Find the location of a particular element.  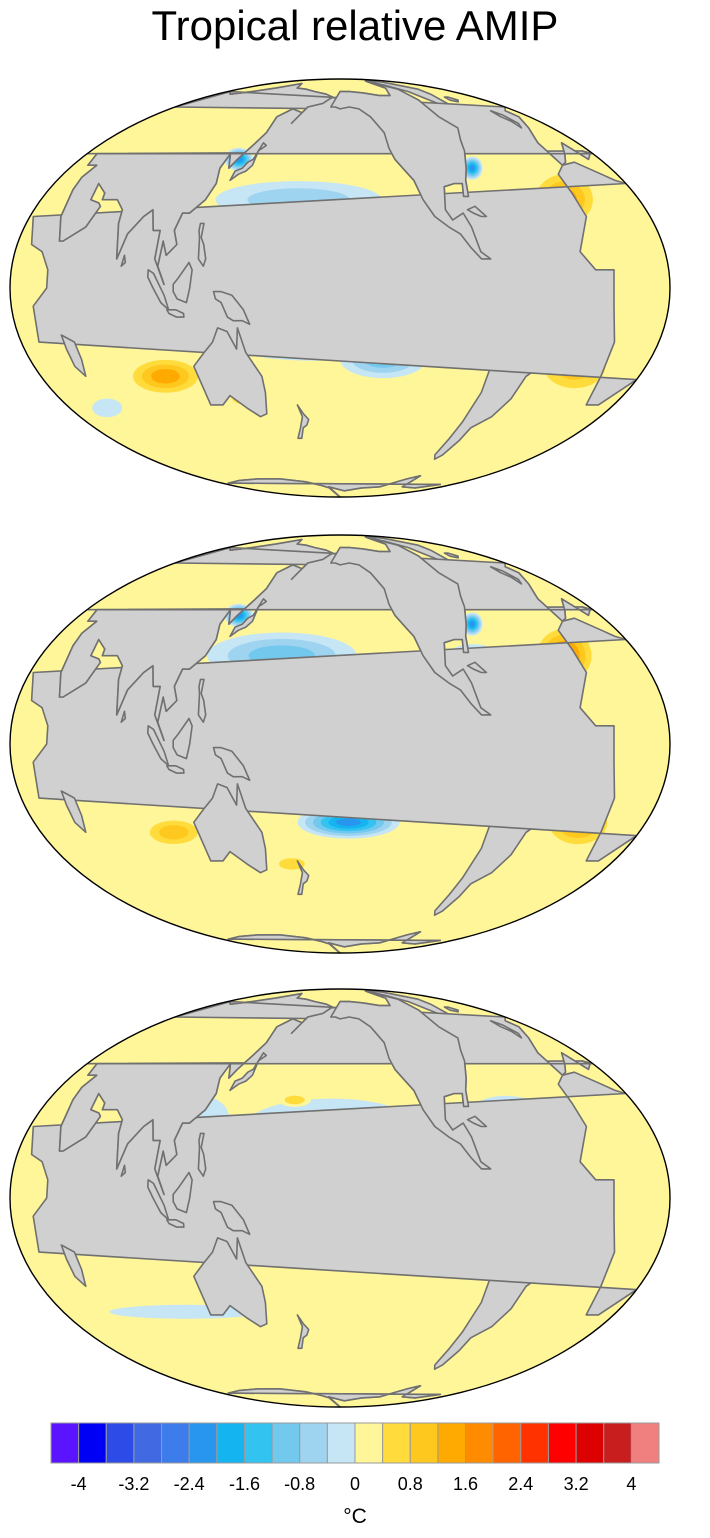

colorbar-units-label: °C is located at coordinates (355, 1516).